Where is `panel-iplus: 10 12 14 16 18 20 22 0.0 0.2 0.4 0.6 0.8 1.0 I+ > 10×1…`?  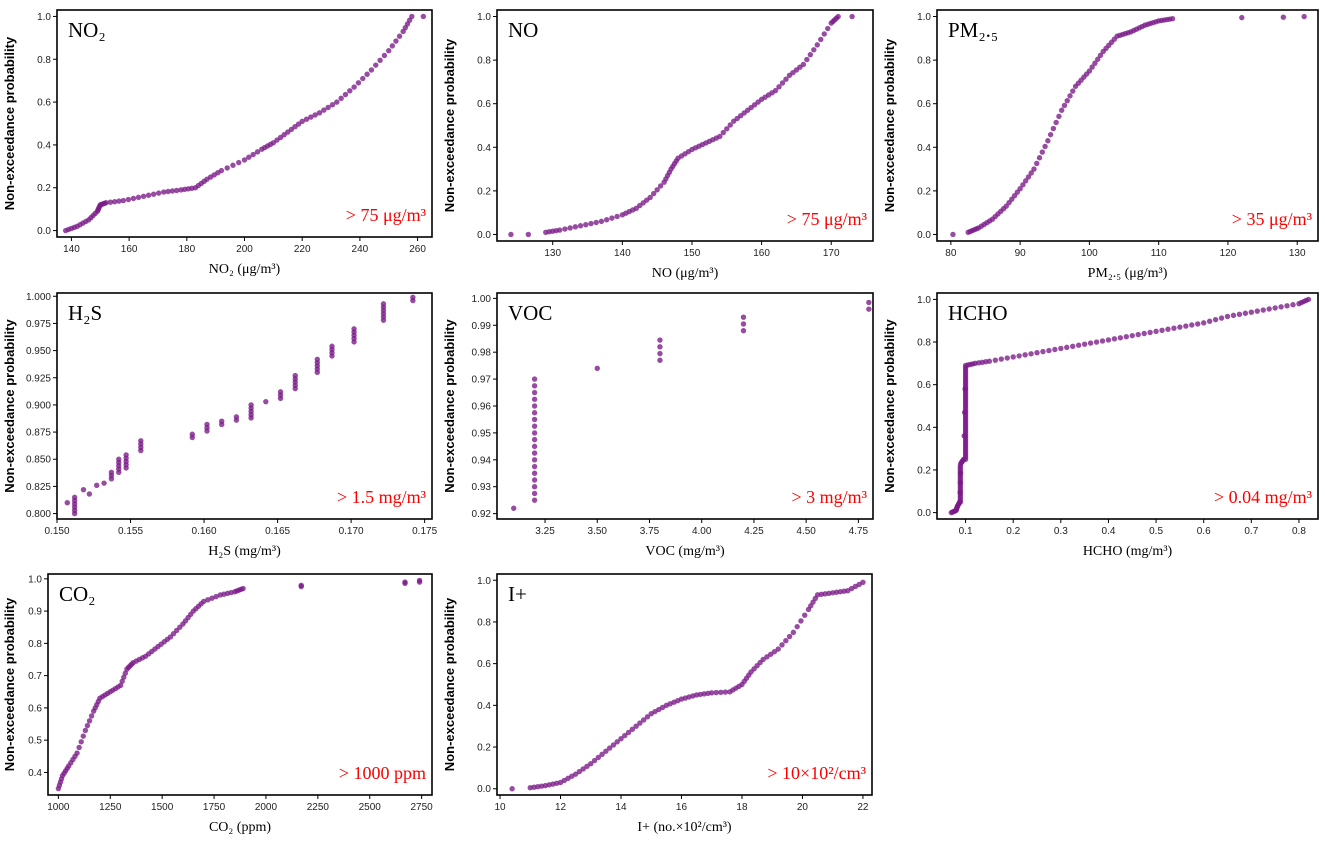 panel-iplus: 10 12 14 16 18 20 22 0.0 0.2 0.4 0.6 0.8 1.0 I+ > 10×1… is located at coordinates (660, 705).